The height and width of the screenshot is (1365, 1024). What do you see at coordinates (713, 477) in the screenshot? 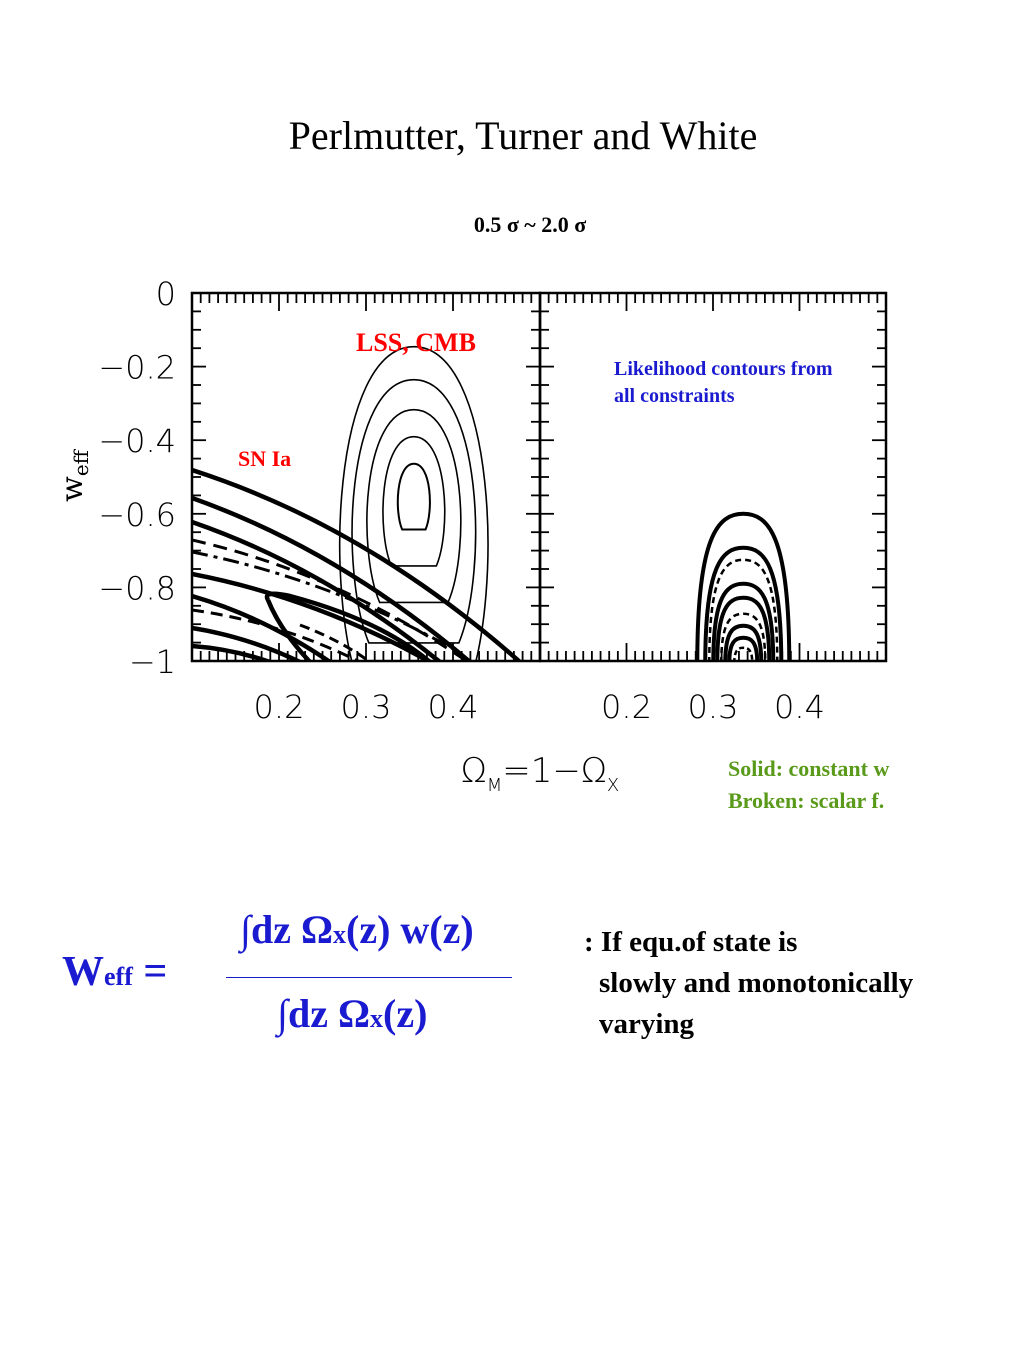
I see `plot-frame-right` at bounding box center [713, 477].